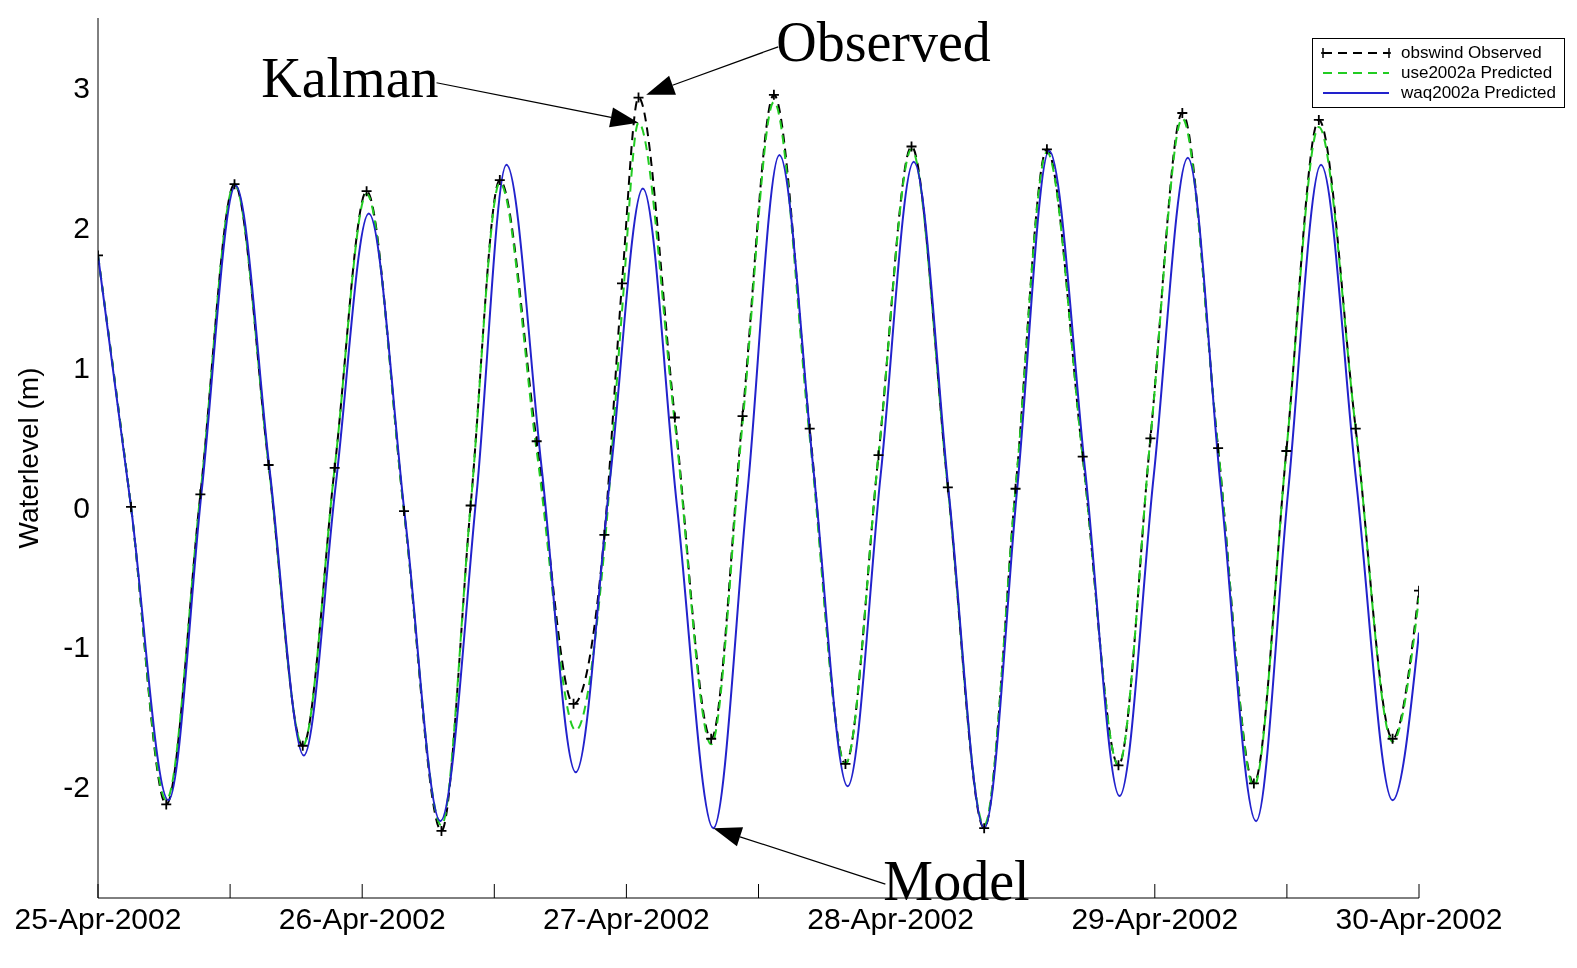  I want to click on x-tick-label: 25-Apr-2002, so click(98, 919).